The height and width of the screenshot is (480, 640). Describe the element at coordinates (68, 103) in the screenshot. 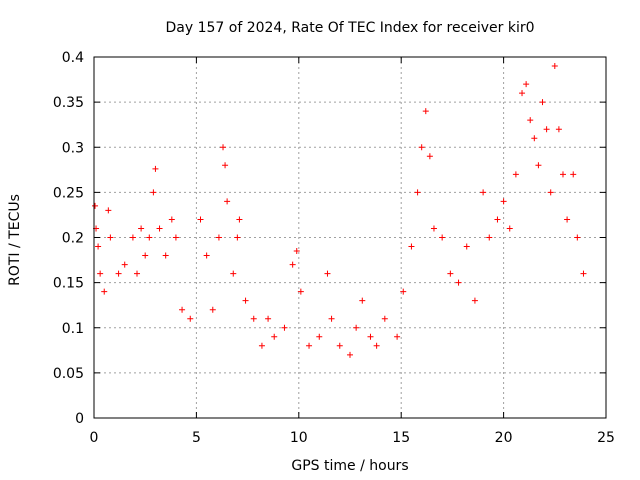

I see `y-tick-label: 0.35` at that location.